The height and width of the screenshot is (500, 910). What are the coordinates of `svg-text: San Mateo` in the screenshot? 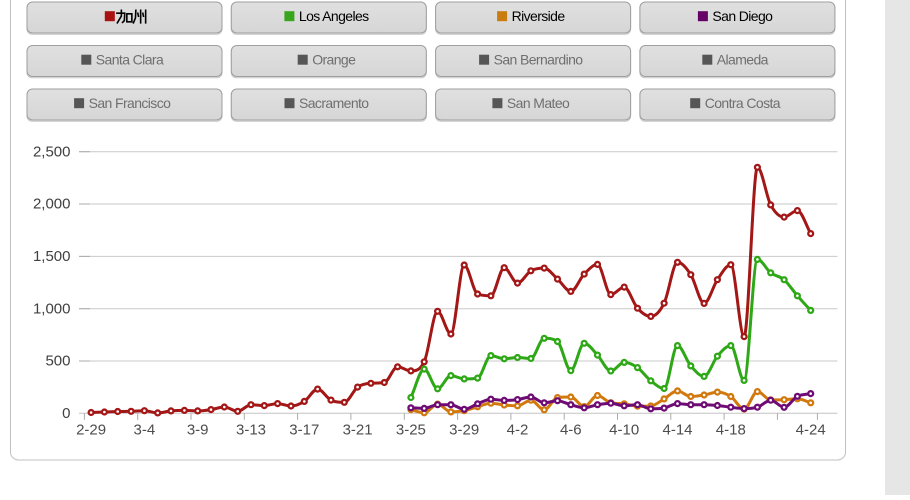 It's located at (538, 103).